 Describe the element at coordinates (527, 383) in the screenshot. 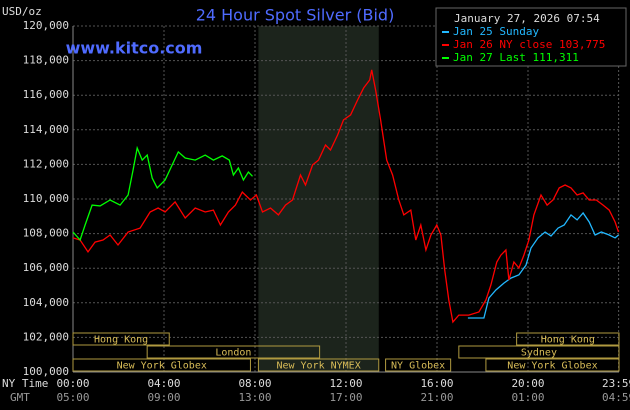

I see `x-tick-label: 20:00` at that location.